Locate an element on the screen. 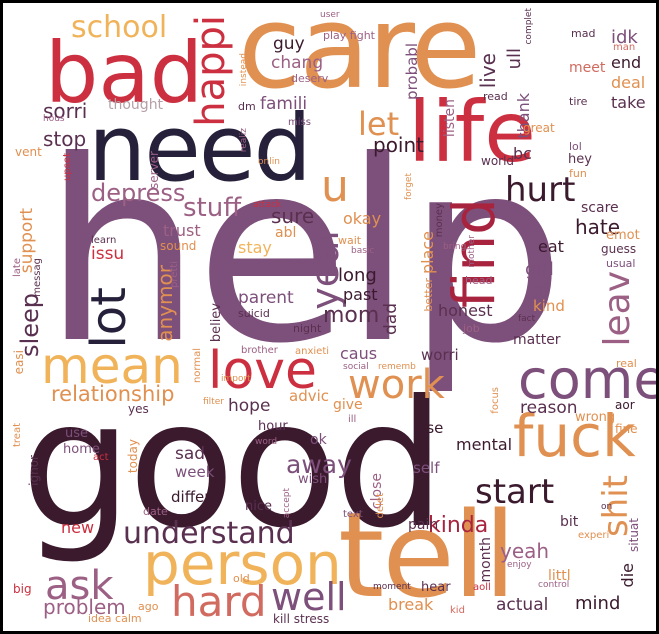 This screenshot has height=634, width=659. word-experi: experi is located at coordinates (594, 535).